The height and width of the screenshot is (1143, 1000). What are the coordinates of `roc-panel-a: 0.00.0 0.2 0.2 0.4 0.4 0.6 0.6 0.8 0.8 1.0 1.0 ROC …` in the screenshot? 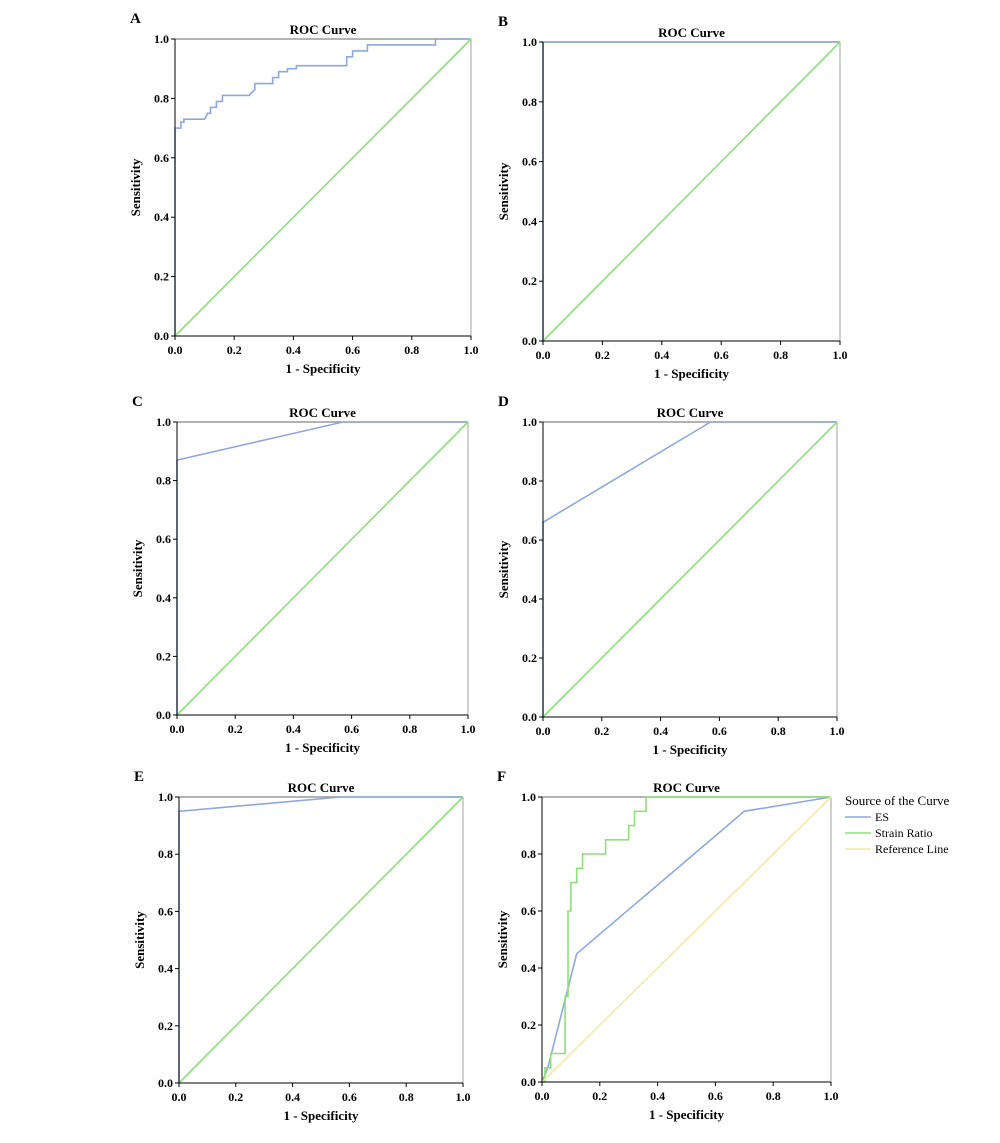 It's located at (303, 193).